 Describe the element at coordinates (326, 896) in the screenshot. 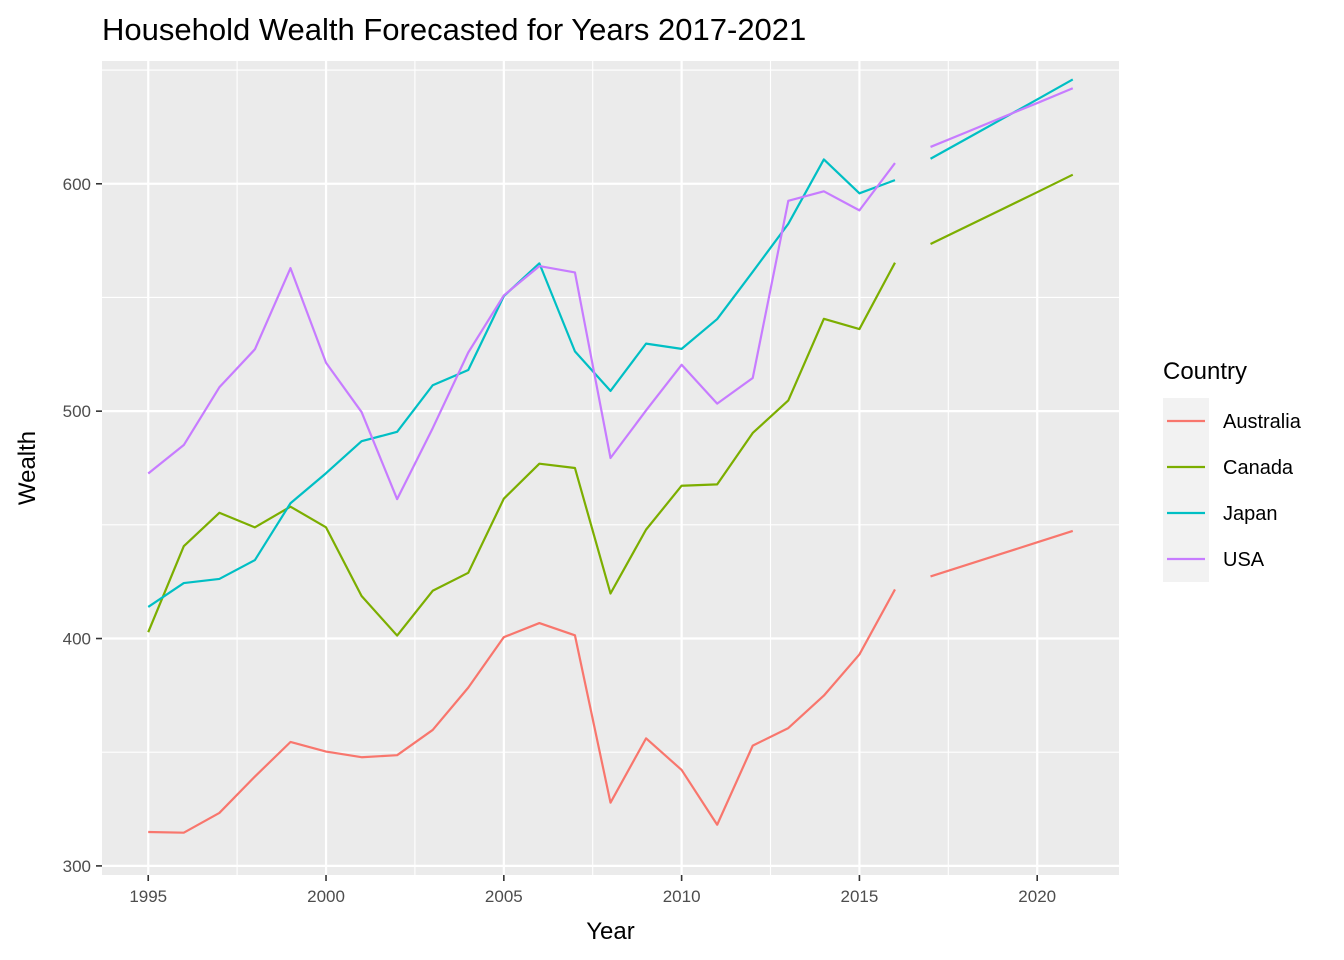

I see `x-tick-label: 2000` at that location.